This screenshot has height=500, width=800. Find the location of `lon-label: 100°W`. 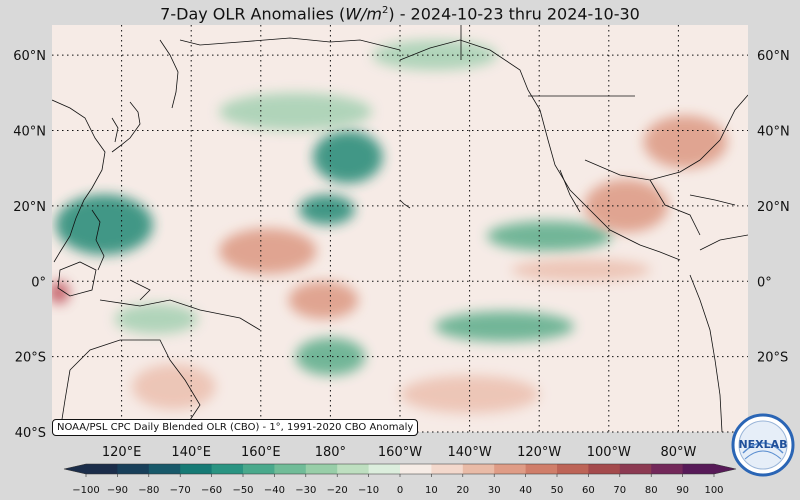

lon-label: 100°W is located at coordinates (609, 452).